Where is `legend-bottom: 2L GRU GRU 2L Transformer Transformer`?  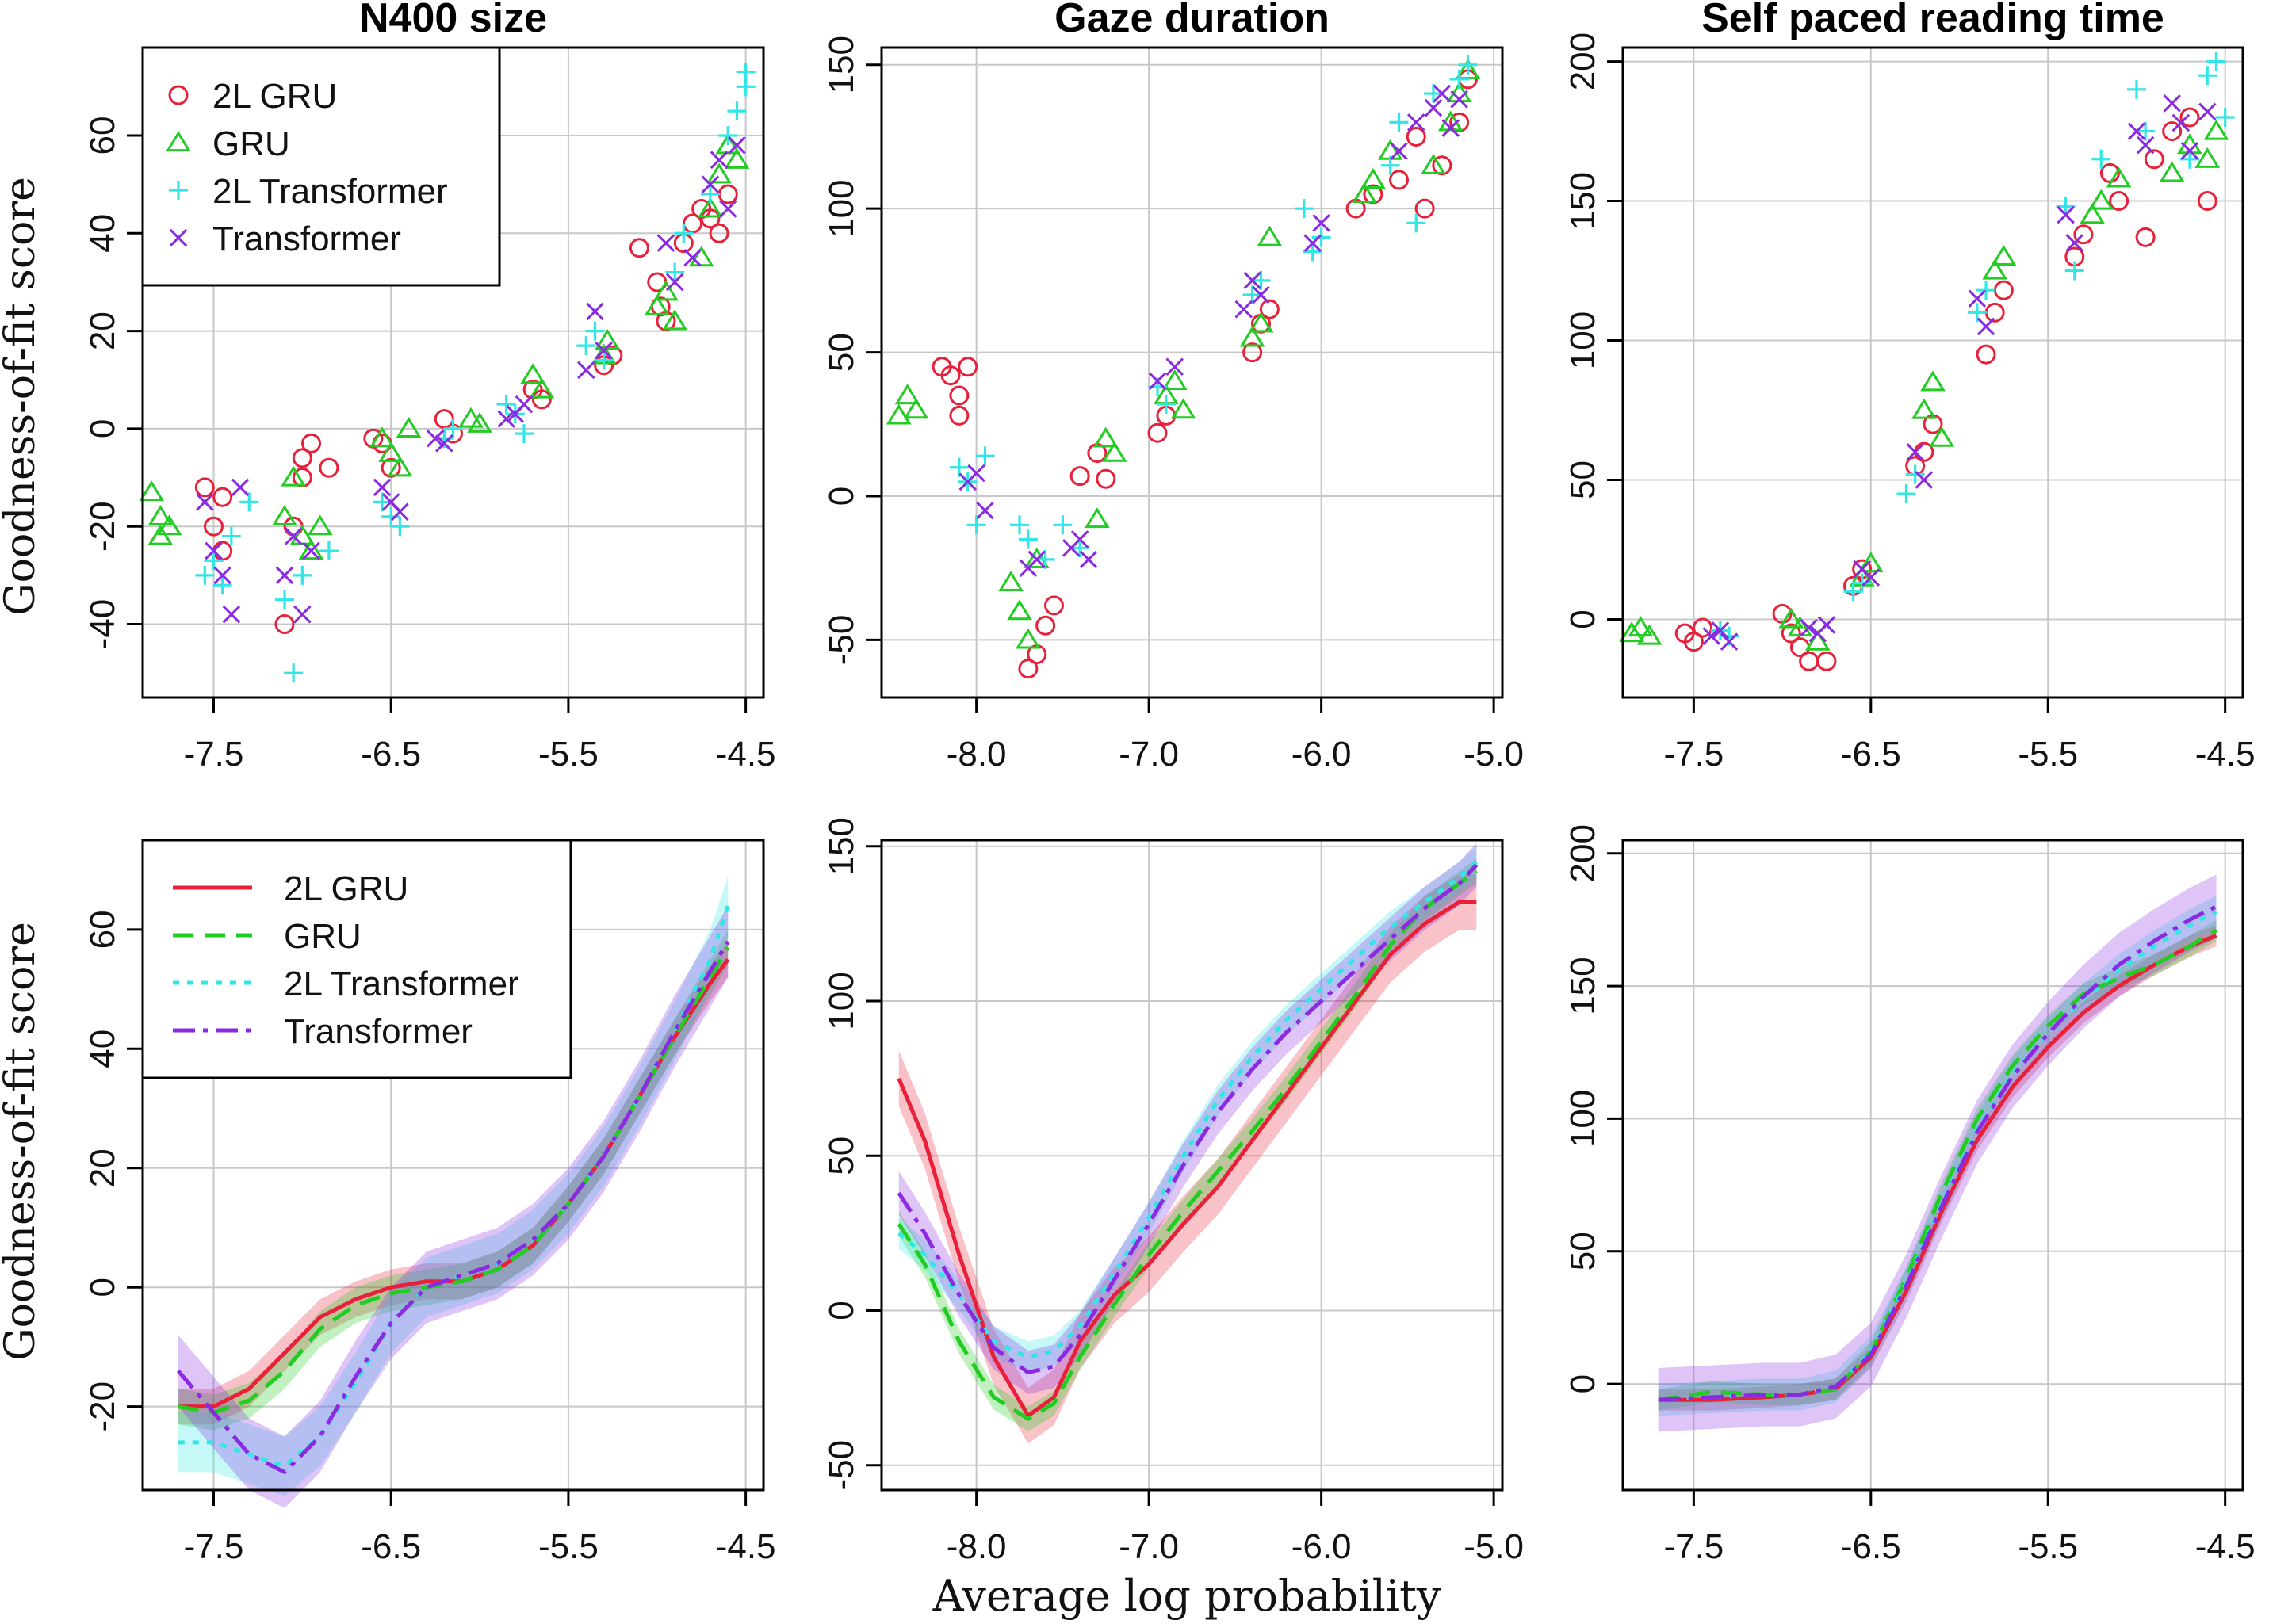
legend-bottom: 2L GRU GRU 2L Transformer Transformer is located at coordinates (356, 959).